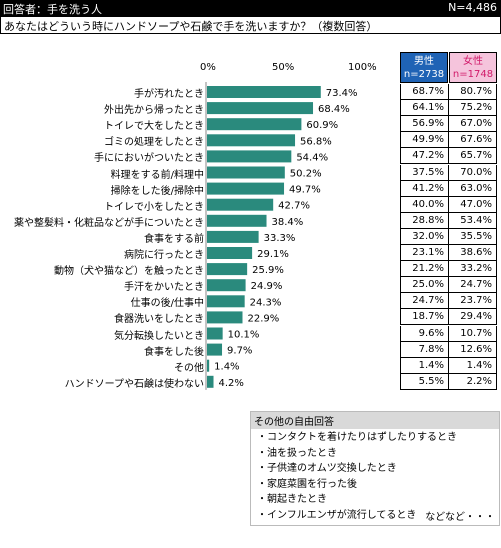 The width and height of the screenshot is (501, 548). I want to click on category-label: トイレで大をしたとき, so click(154, 127).